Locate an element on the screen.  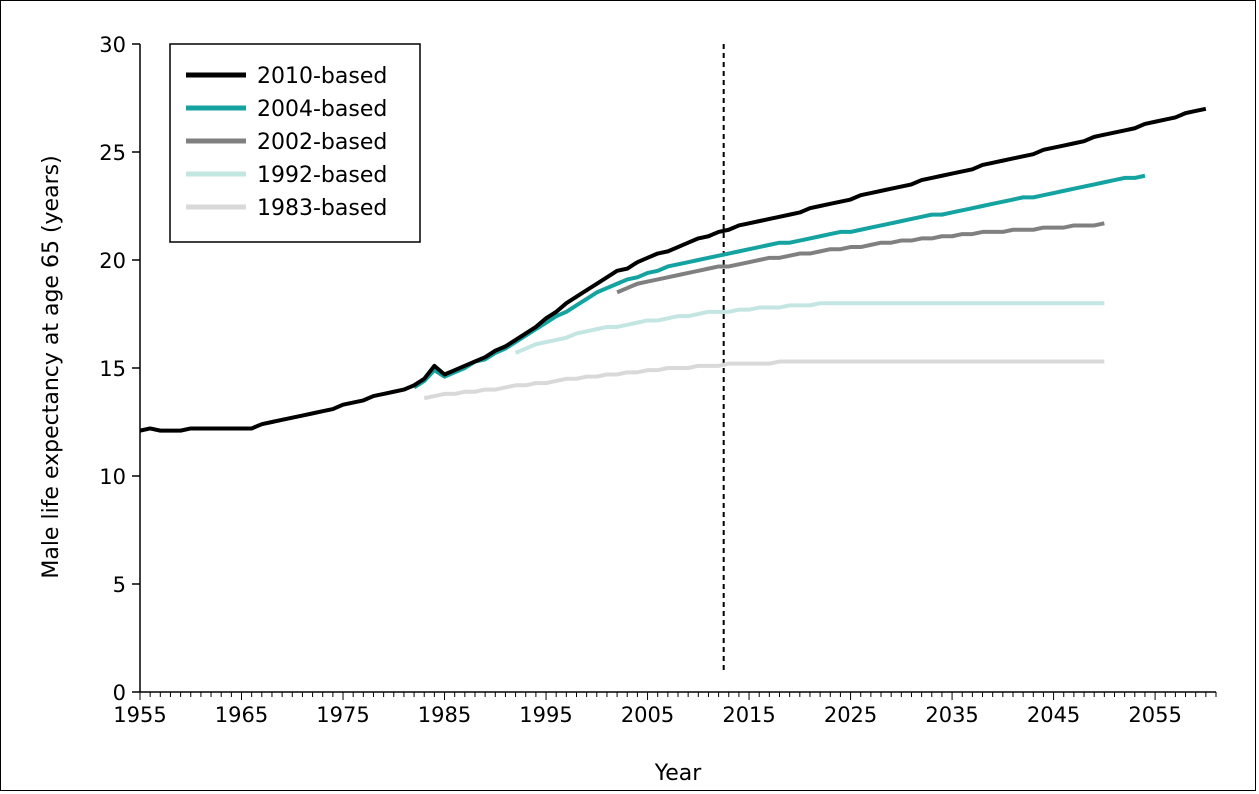
y-tick-label: 10 is located at coordinates (112, 477).